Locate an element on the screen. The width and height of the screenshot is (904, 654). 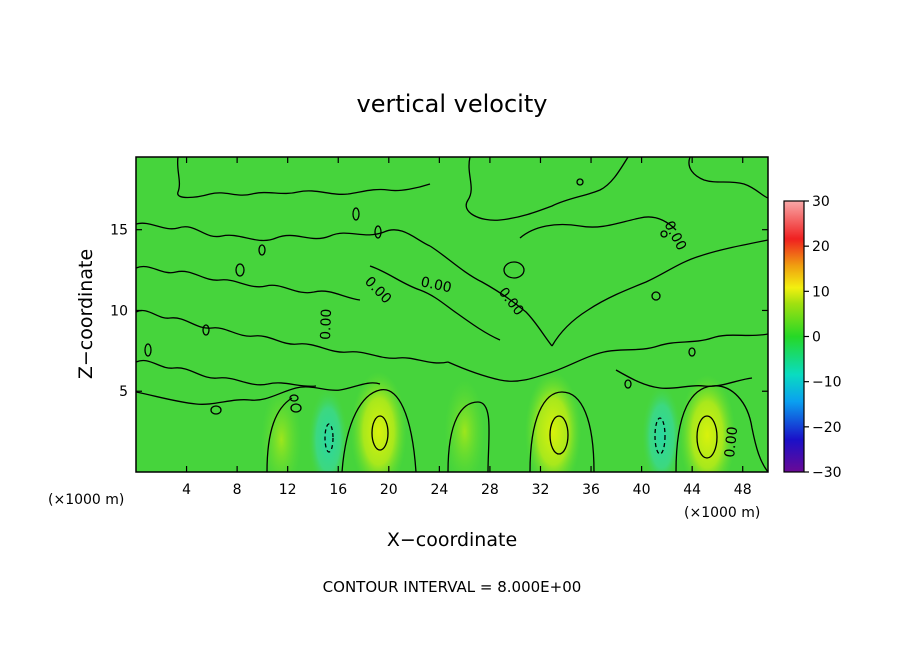
colorbar-tick-label: 20 is located at coordinates (821, 247).